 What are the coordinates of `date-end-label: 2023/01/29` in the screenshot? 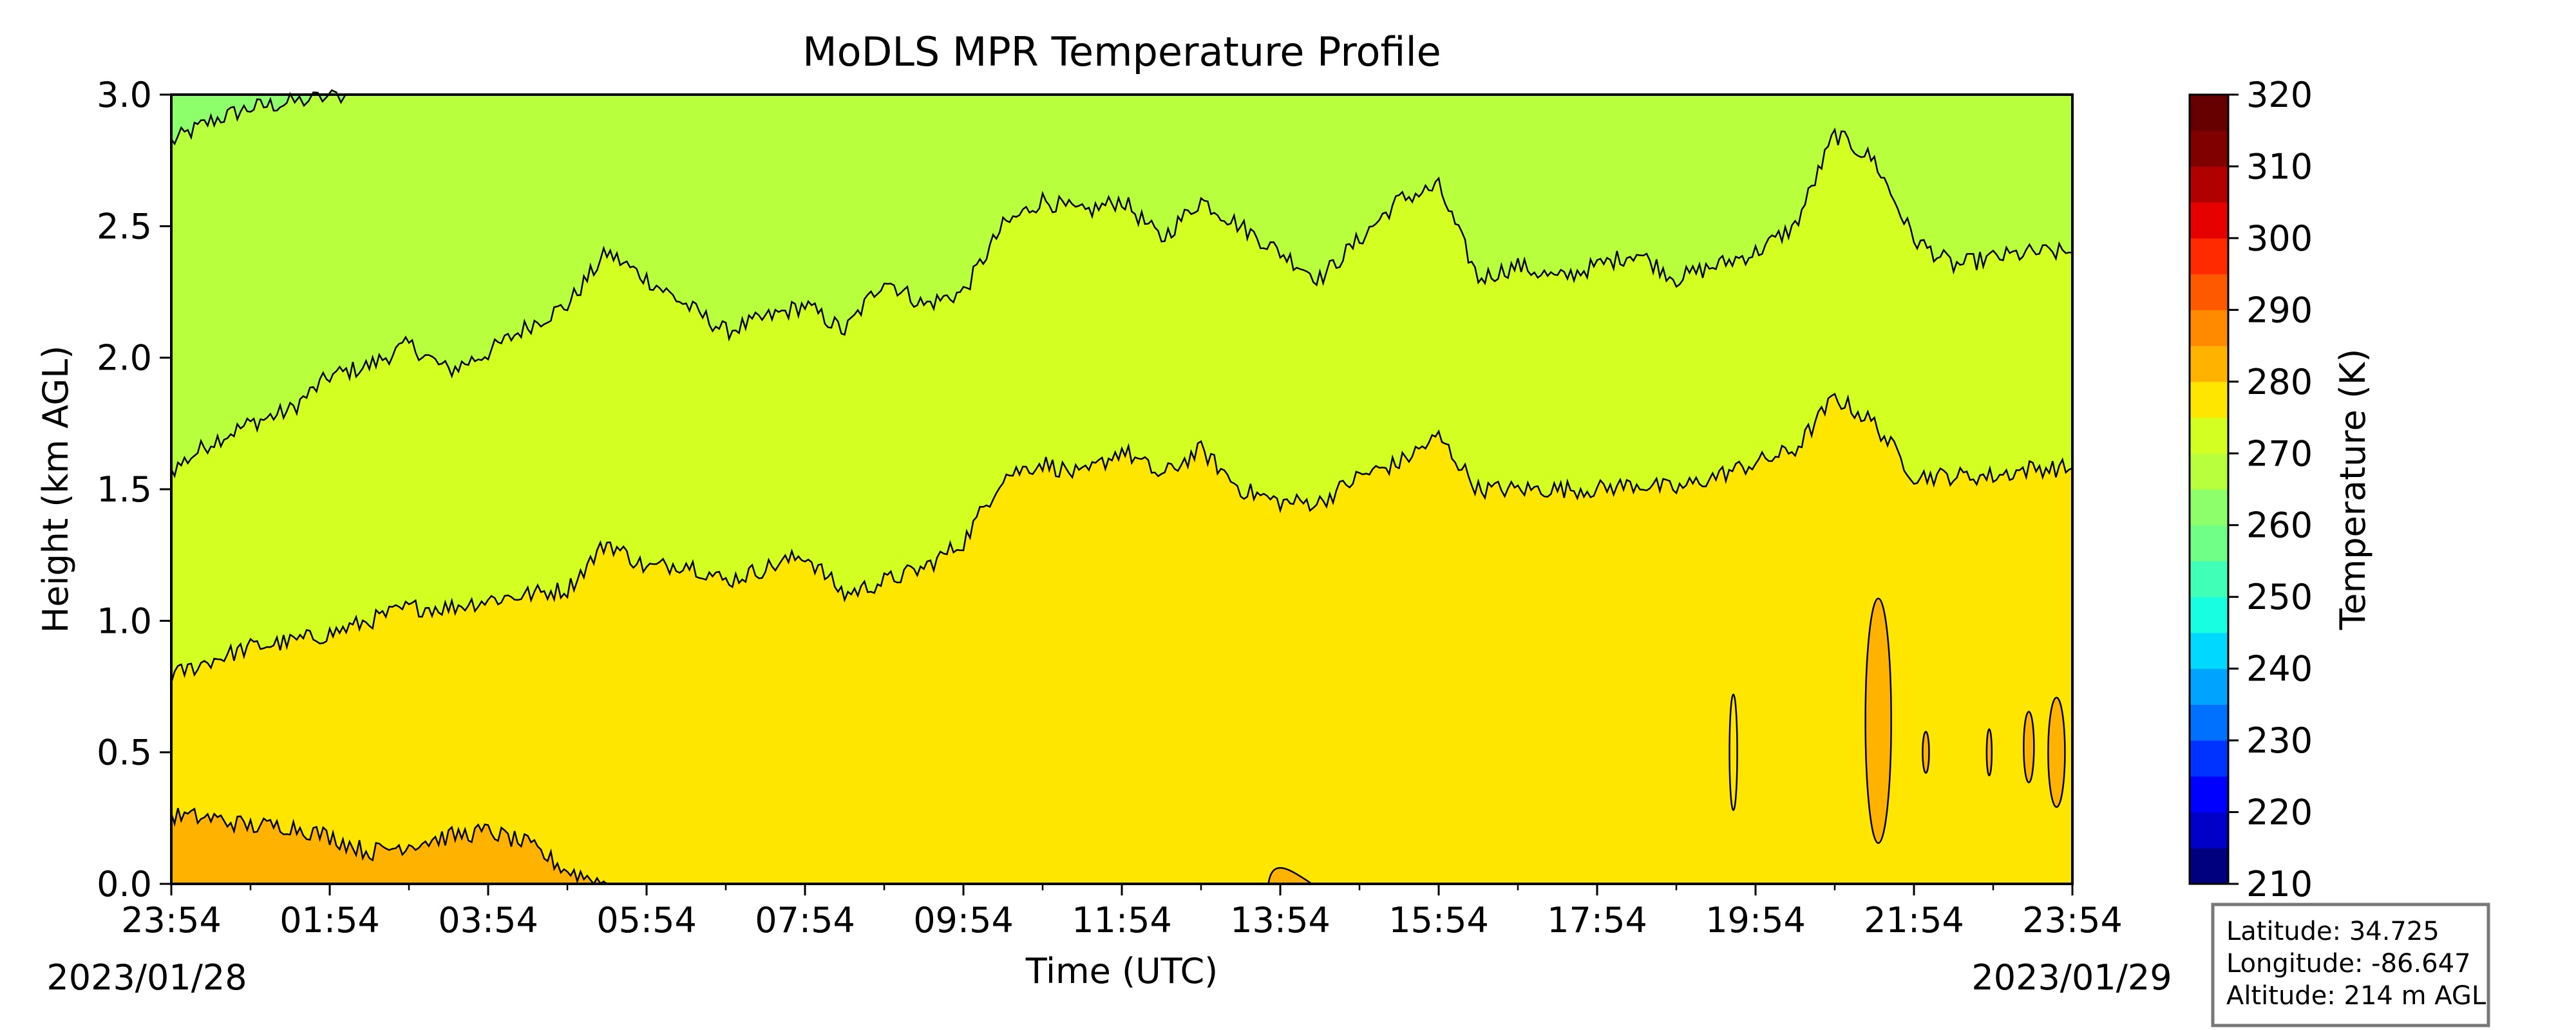 It's located at (2071, 977).